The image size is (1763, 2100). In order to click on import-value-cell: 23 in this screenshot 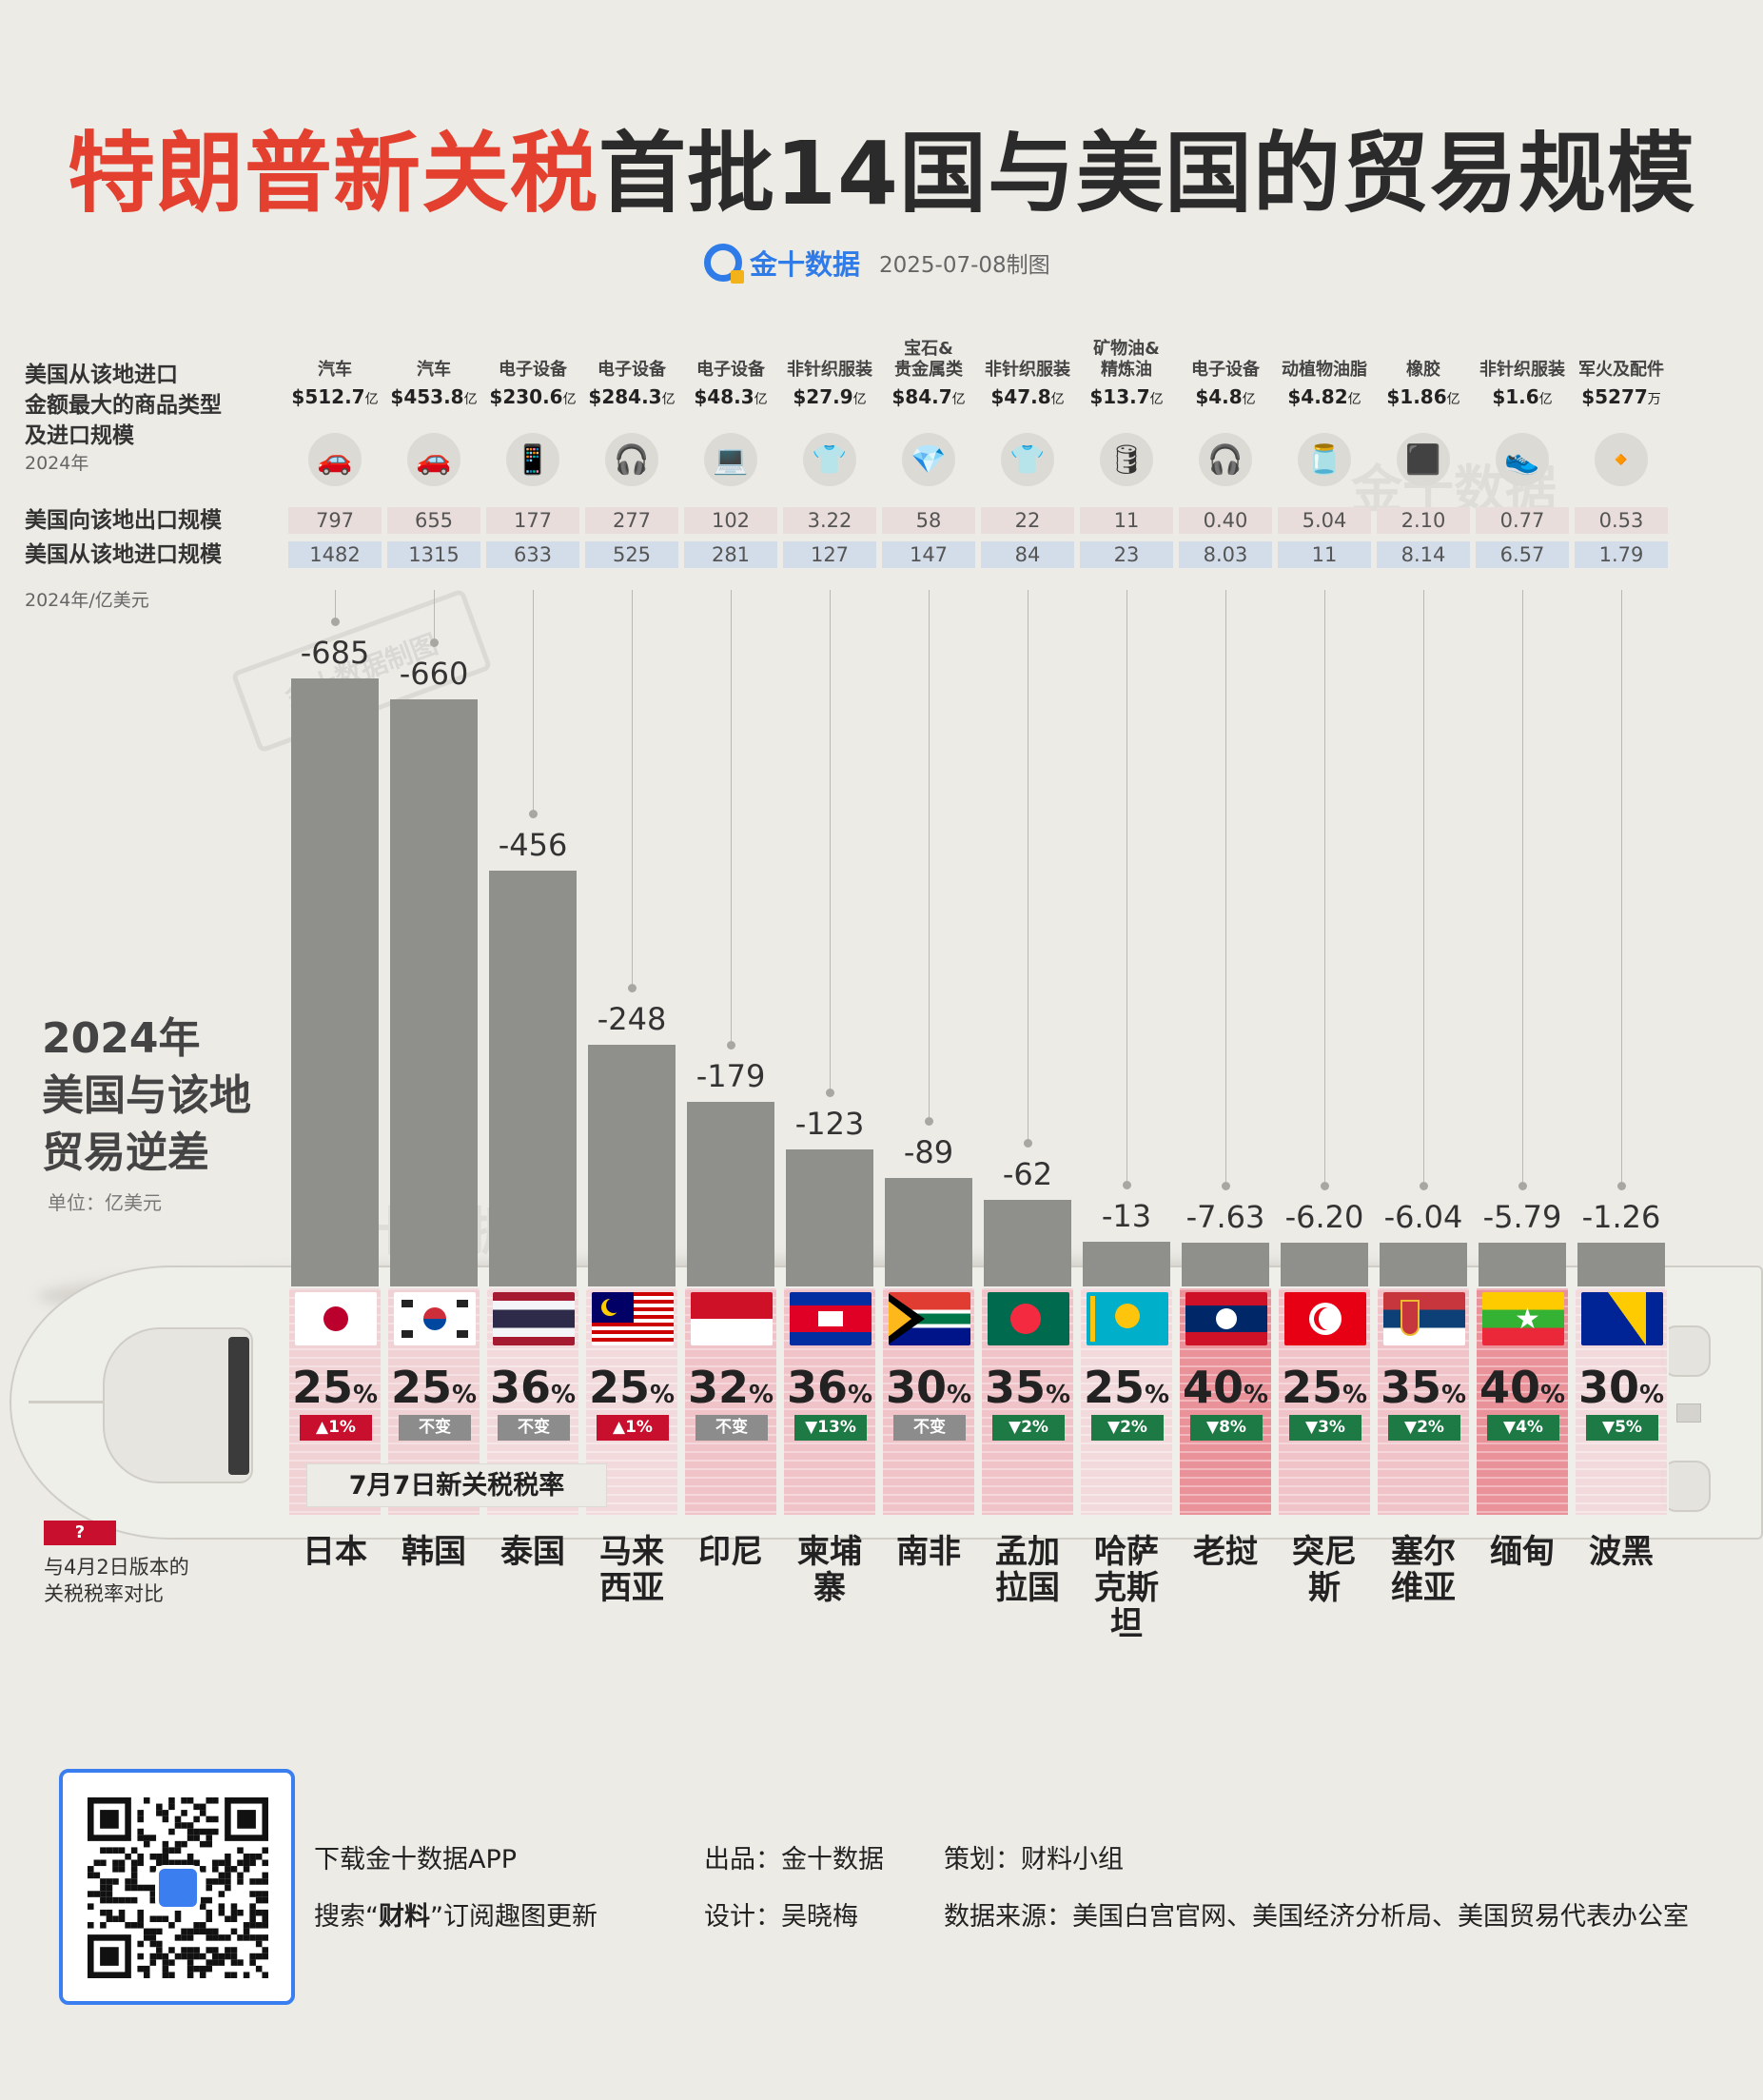, I will do `click(1126, 554)`.